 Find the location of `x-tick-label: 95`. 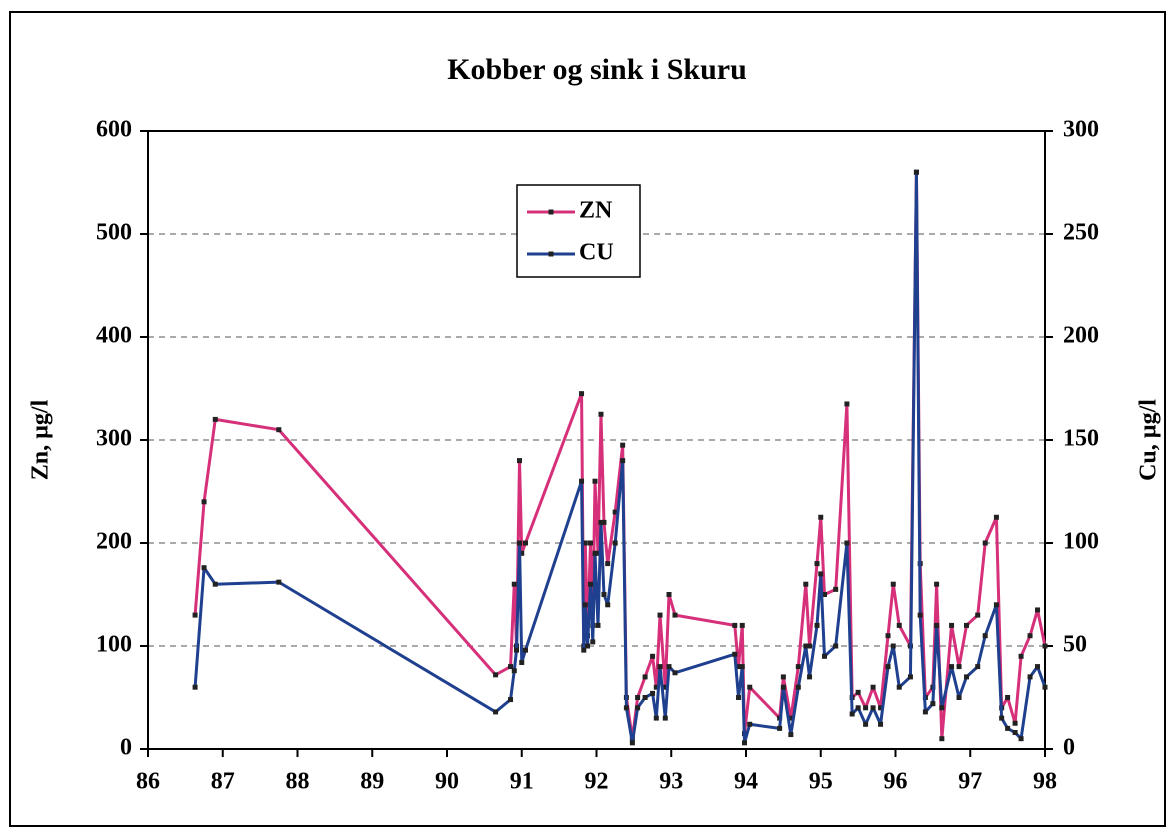

x-tick-label: 95 is located at coordinates (821, 782).